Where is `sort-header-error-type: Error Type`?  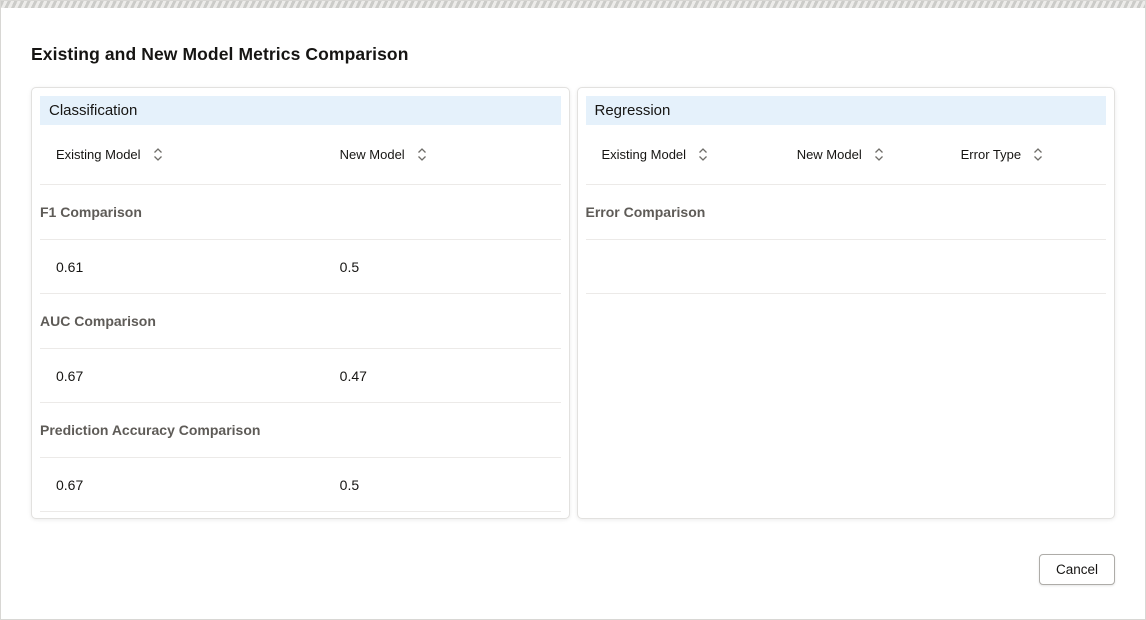
sort-header-error-type: Error Type is located at coordinates (1025, 154).